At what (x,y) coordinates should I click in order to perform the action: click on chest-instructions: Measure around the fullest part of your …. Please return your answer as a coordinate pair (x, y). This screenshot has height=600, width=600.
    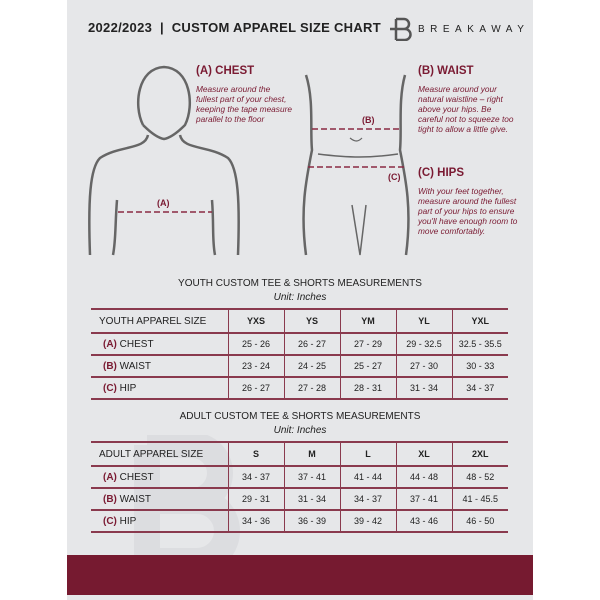
    Looking at the image, I should click on (244, 104).